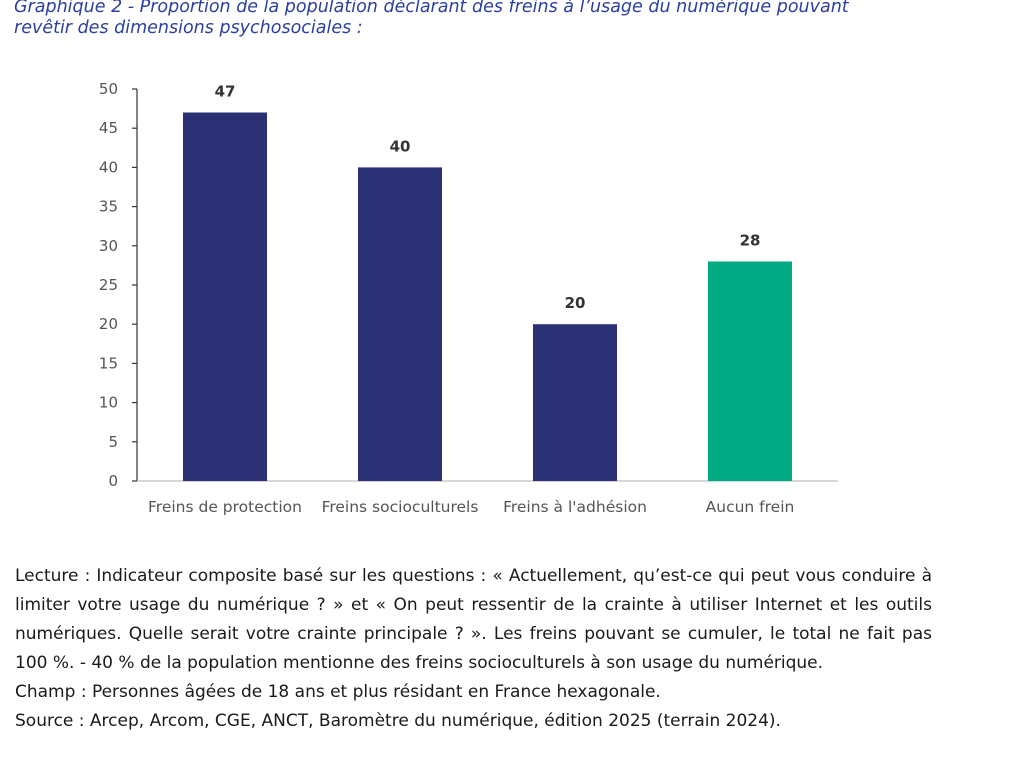 The image size is (1024, 770). What do you see at coordinates (575, 303) in the screenshot?
I see `data-label-3: 20` at bounding box center [575, 303].